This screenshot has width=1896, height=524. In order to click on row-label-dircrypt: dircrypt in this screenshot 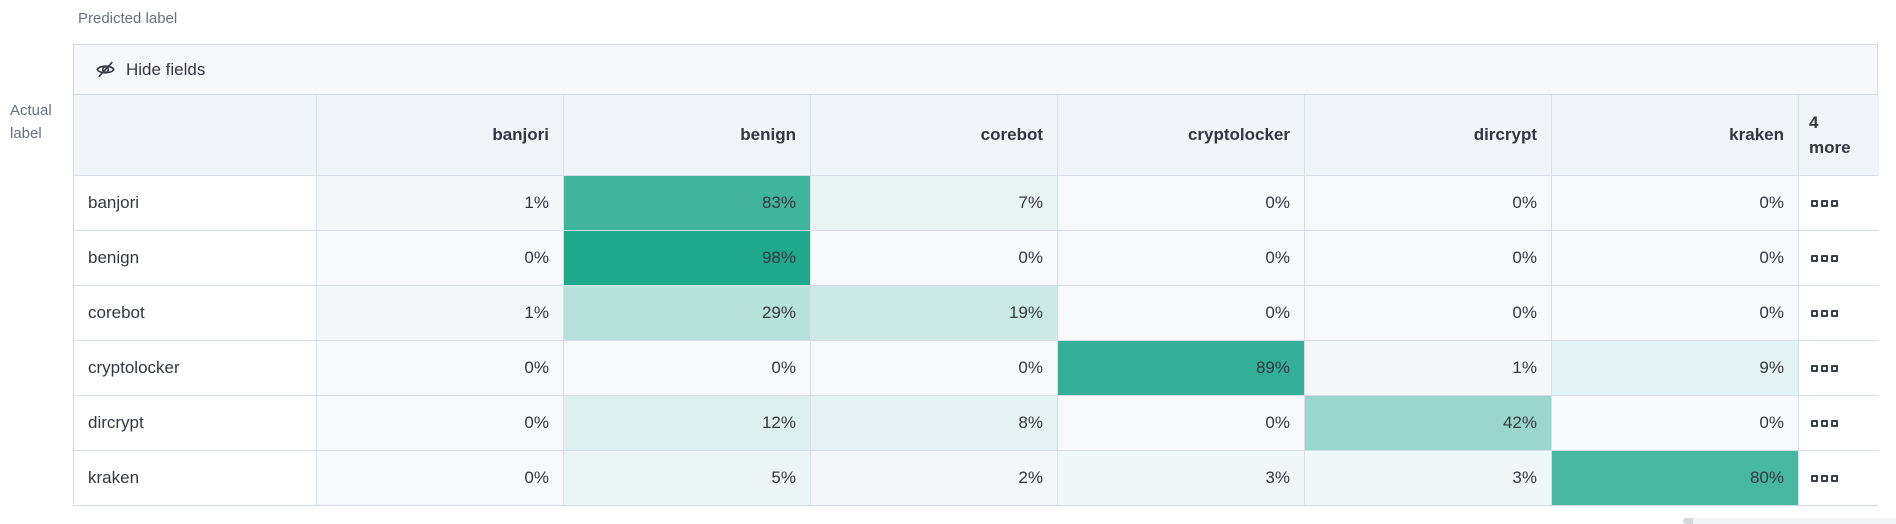, I will do `click(195, 423)`.